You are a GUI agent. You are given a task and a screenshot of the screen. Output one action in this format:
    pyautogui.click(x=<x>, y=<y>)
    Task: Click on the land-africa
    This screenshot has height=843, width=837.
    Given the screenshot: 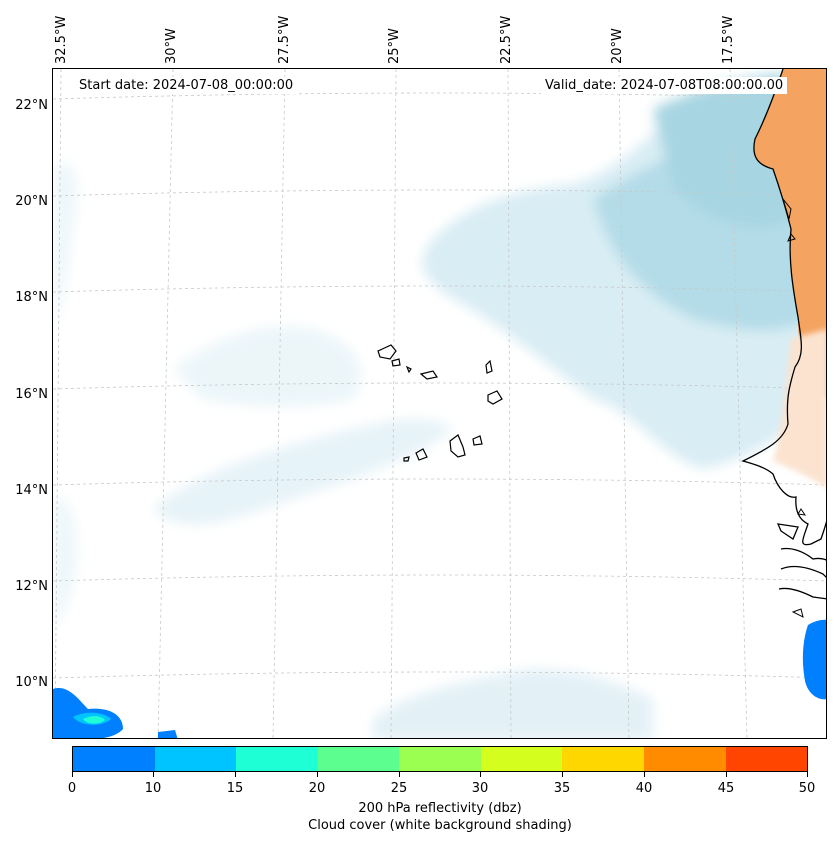 What is the action you would take?
    pyautogui.click(x=790, y=233)
    